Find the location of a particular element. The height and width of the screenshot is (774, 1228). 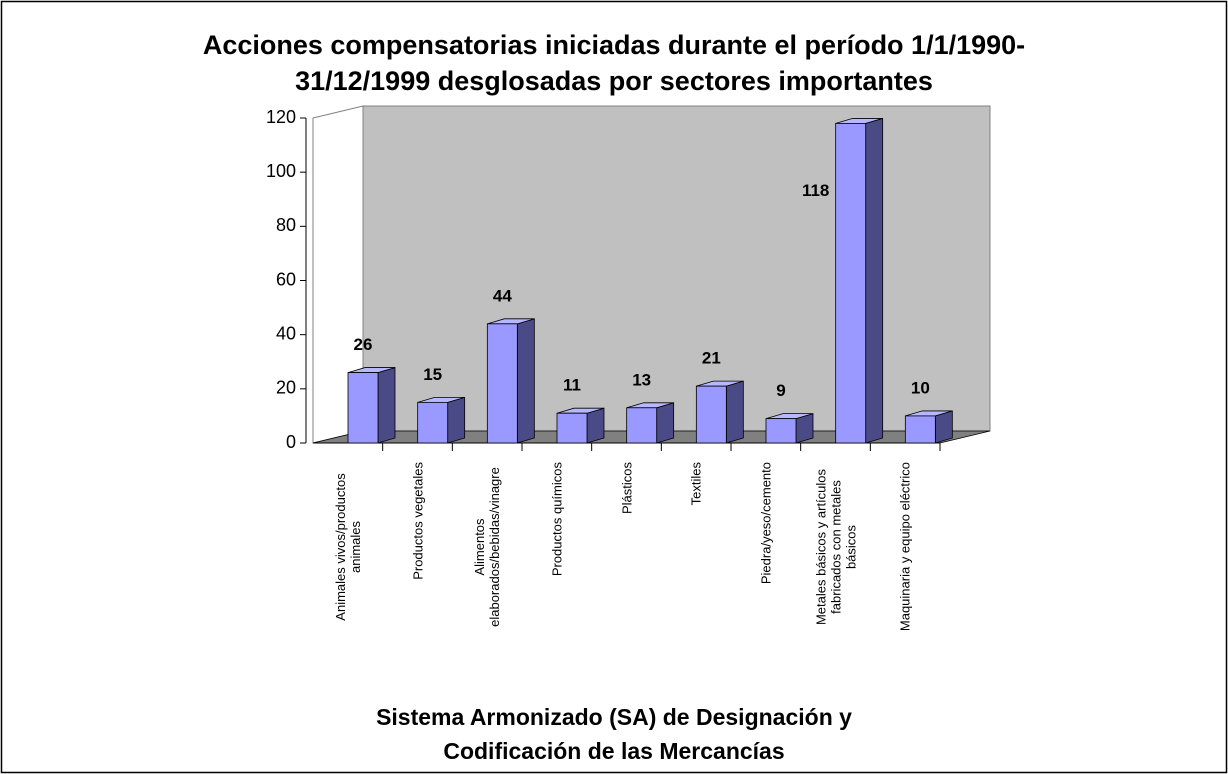

x-tick-label: Alimentos elaborados/bebidas/vinagre is located at coordinates (487, 547).